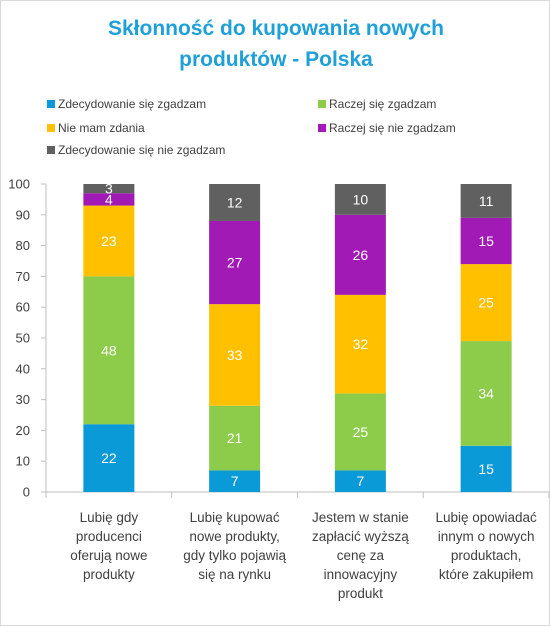 The width and height of the screenshot is (550, 627). Describe the element at coordinates (23, 307) in the screenshot. I see `y-tick-label: 60` at that location.